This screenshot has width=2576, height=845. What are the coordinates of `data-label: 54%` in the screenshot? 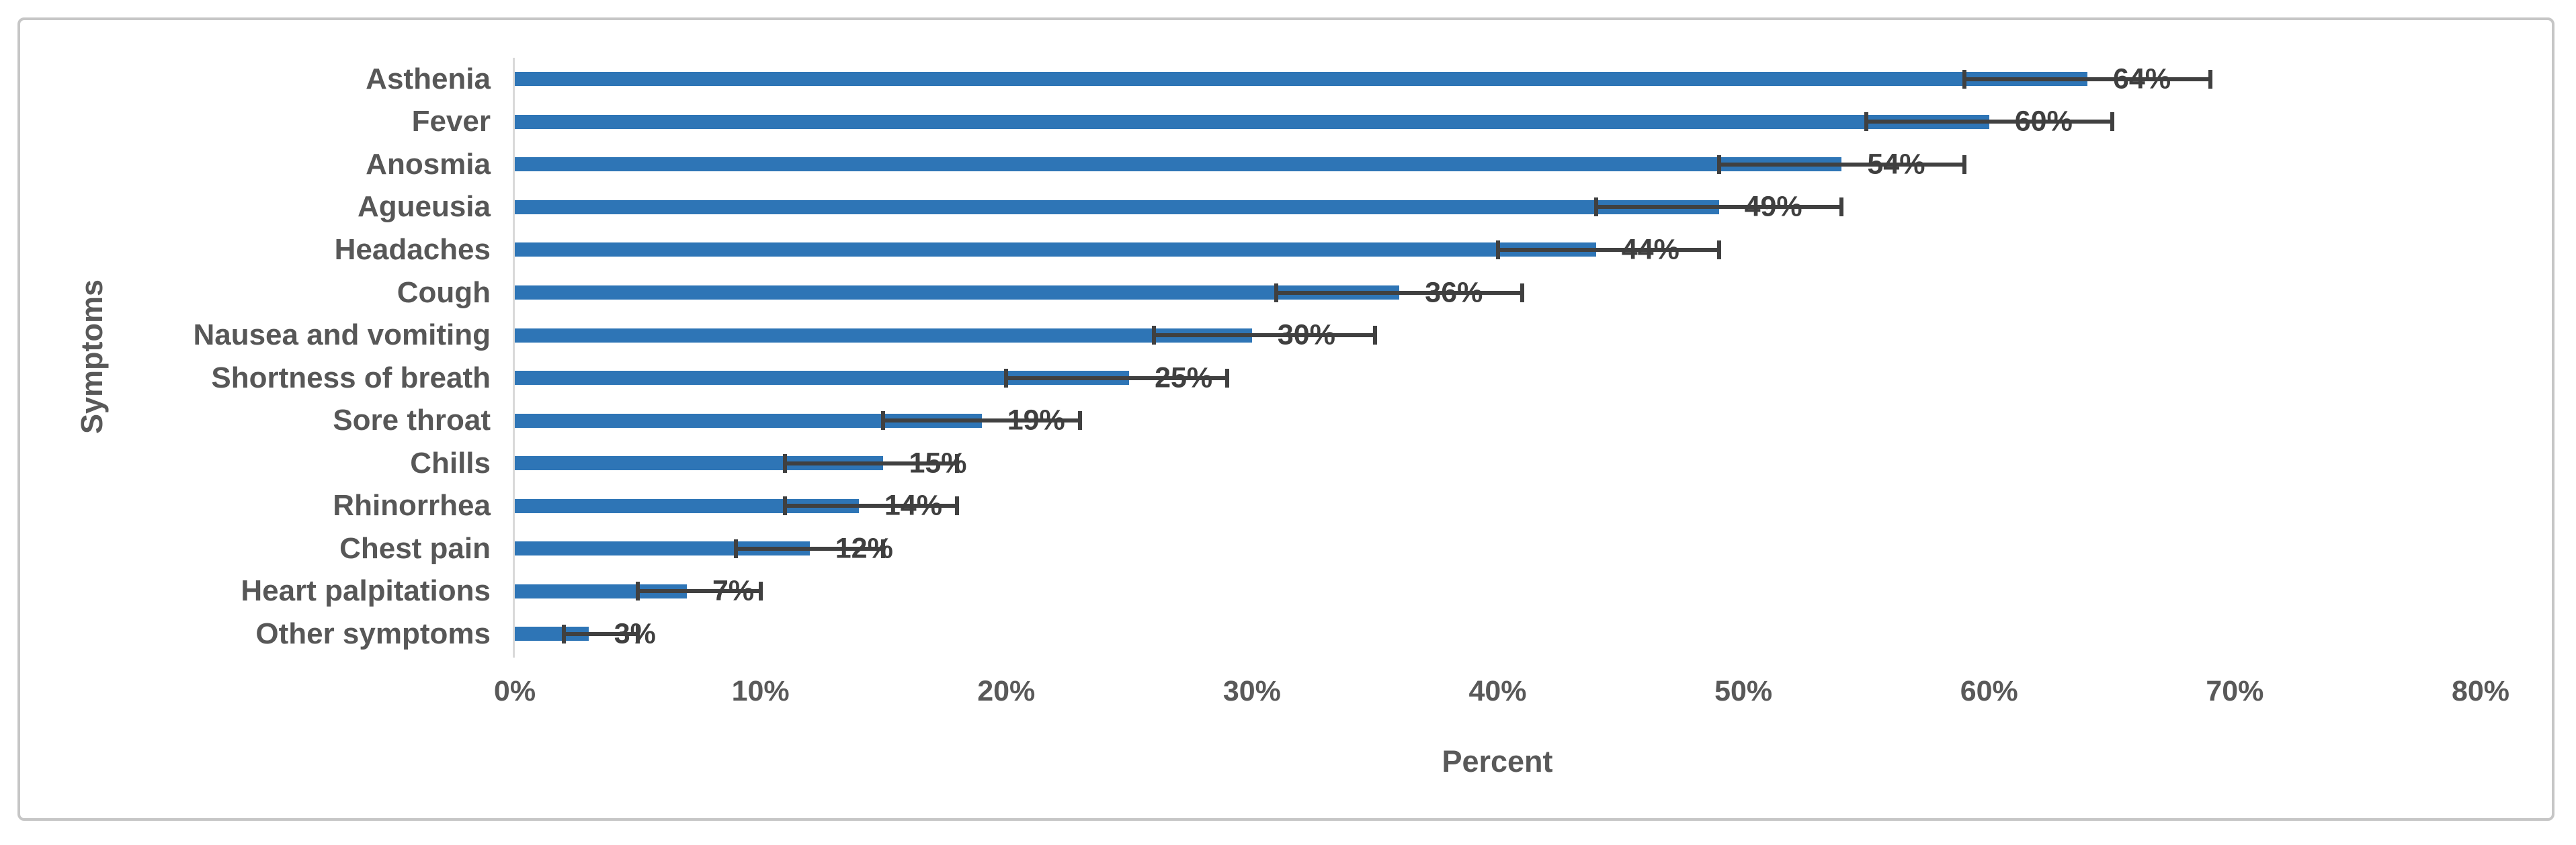 It's located at (1896, 164).